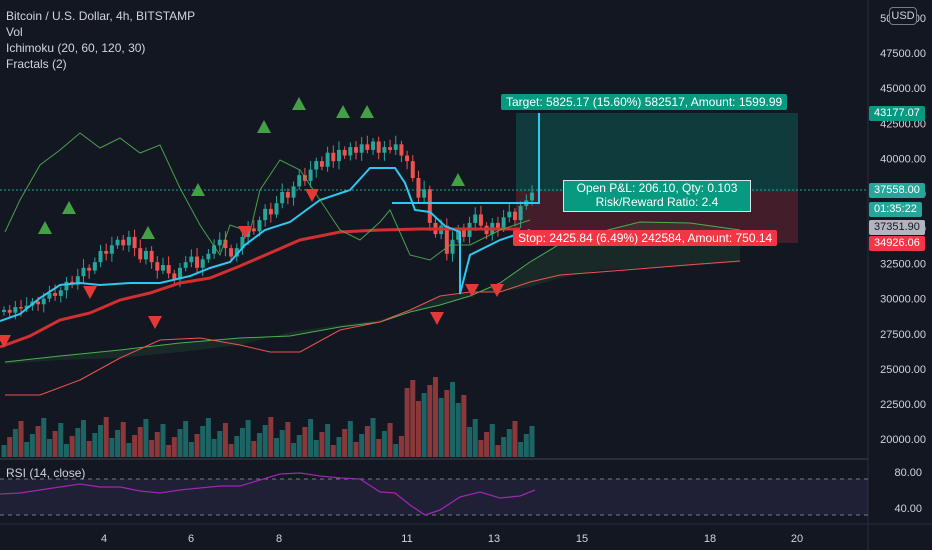  I want to click on kijun-sen-line, so click(260, 288).